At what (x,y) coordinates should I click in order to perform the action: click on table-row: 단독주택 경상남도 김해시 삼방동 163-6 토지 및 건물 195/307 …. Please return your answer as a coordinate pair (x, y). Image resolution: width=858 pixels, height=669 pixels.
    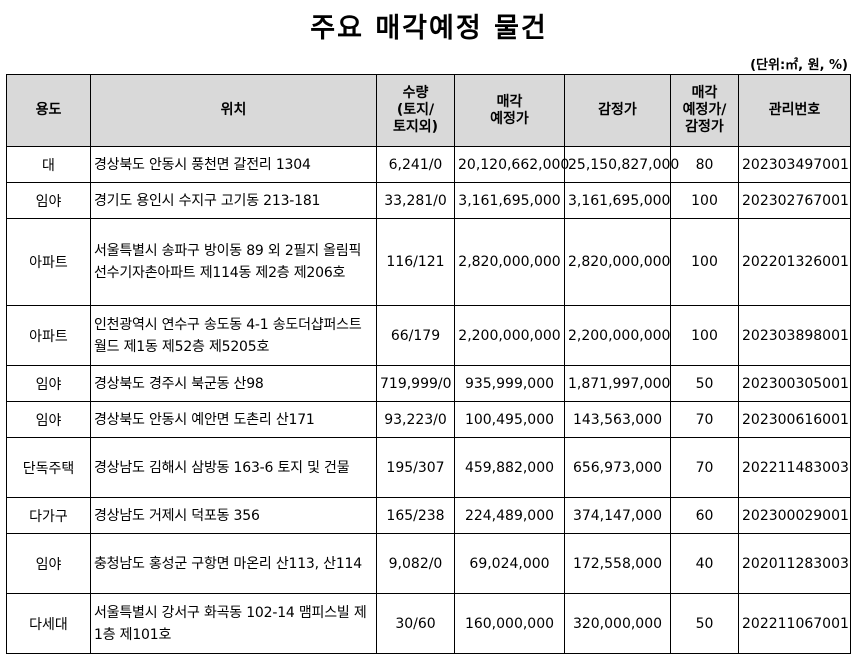
    Looking at the image, I should click on (428, 467).